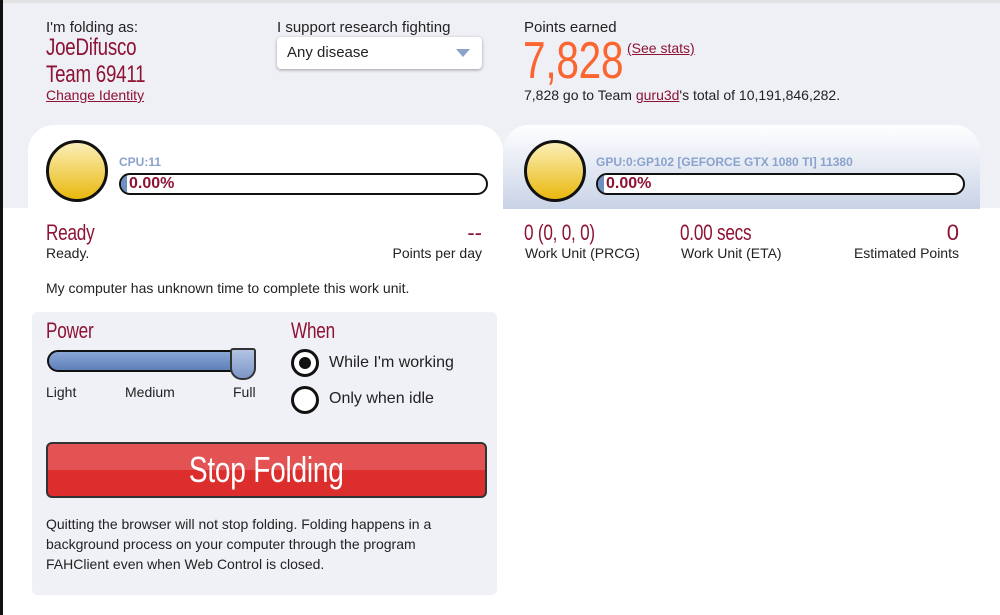 The image size is (1000, 615). Describe the element at coordinates (140, 162) in the screenshot. I see `slot-name: CPU:11` at that location.